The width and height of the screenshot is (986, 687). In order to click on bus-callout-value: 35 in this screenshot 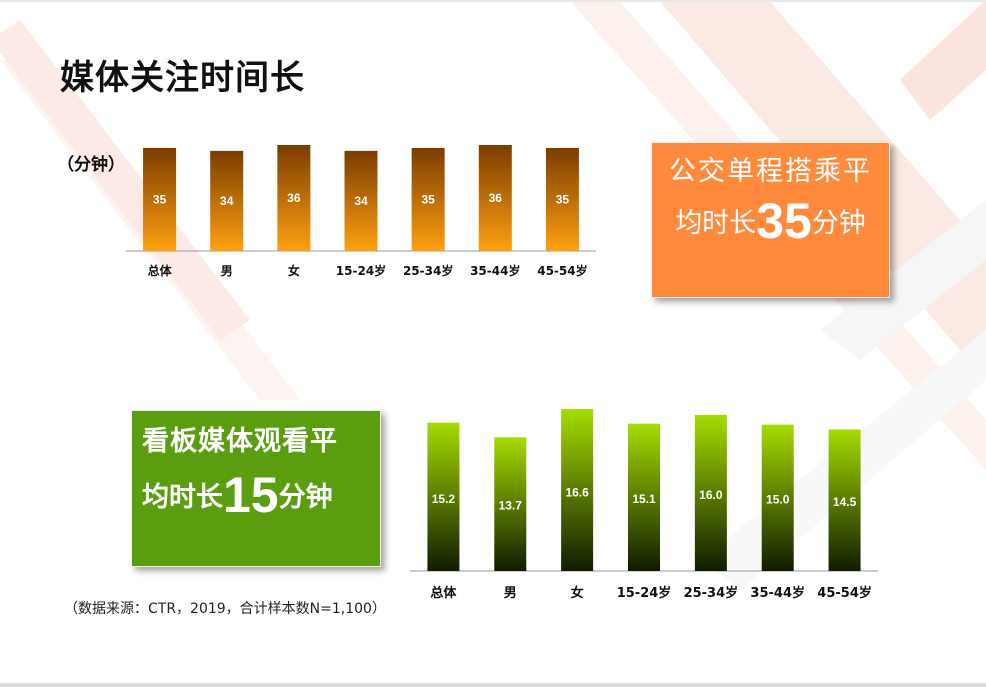, I will do `click(784, 221)`.